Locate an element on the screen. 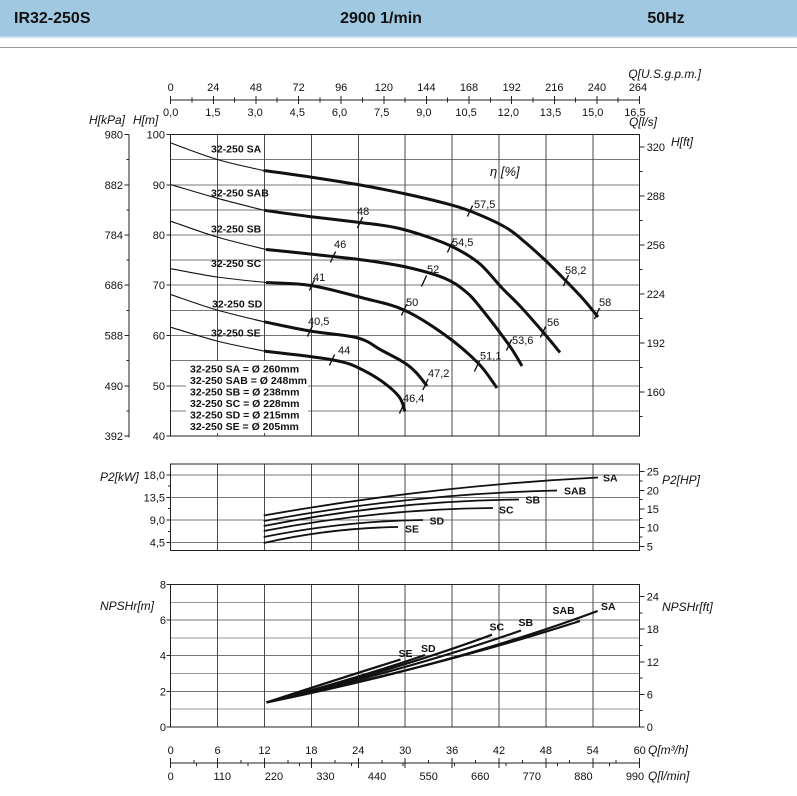  svg-text: 50Hz is located at coordinates (665, 18).